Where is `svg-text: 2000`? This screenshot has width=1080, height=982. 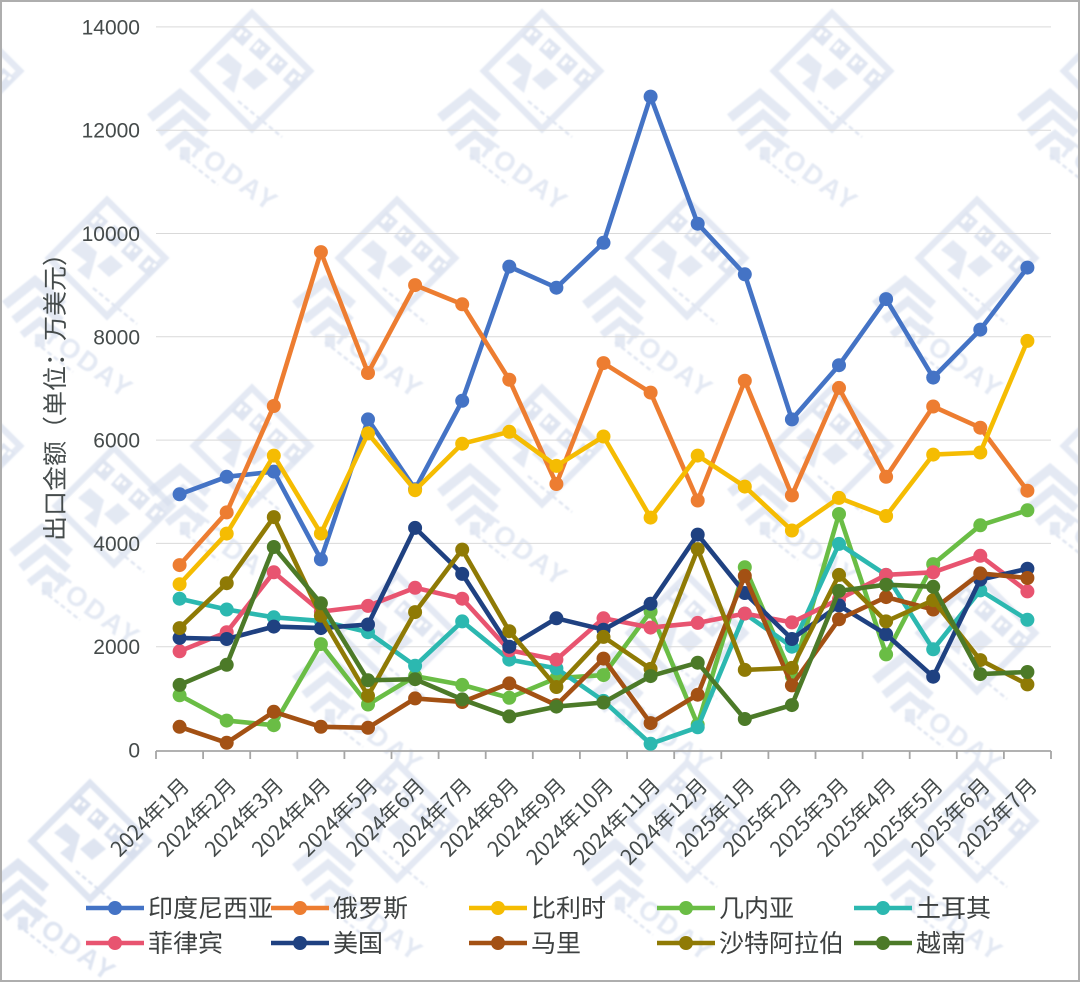
svg-text: 2000 is located at coordinates (116, 647).